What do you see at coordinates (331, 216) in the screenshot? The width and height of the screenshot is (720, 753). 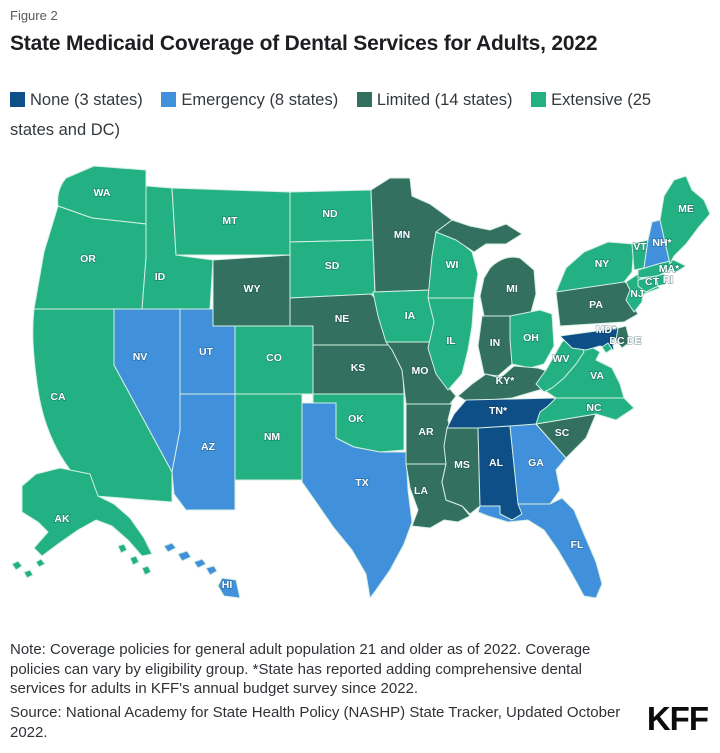 I see `state-shape-ND` at bounding box center [331, 216].